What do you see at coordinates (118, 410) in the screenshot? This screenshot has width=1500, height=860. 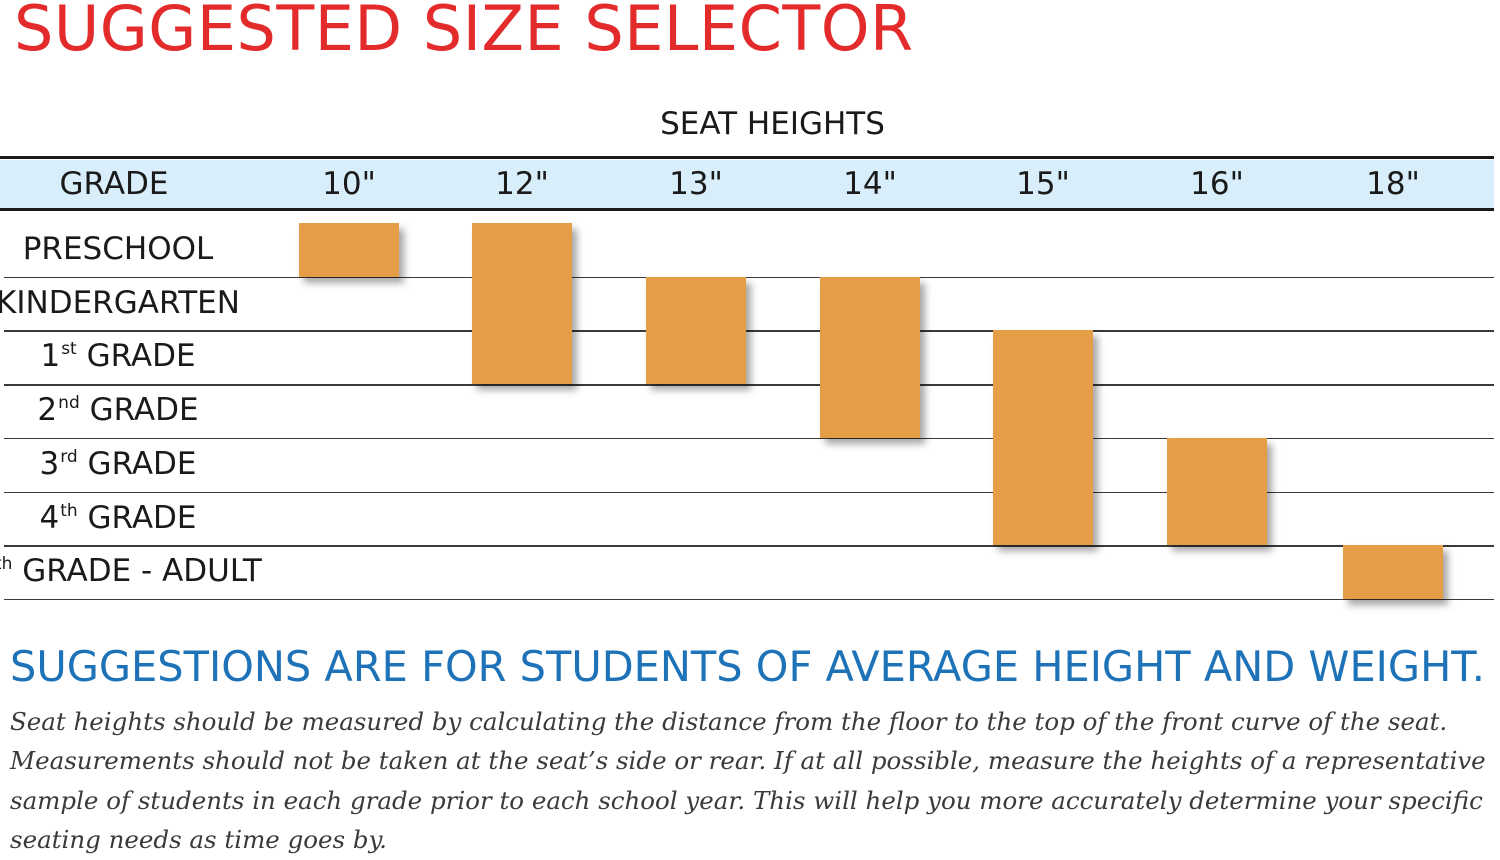 I see `grade-row-label: 2nd GRADE` at bounding box center [118, 410].